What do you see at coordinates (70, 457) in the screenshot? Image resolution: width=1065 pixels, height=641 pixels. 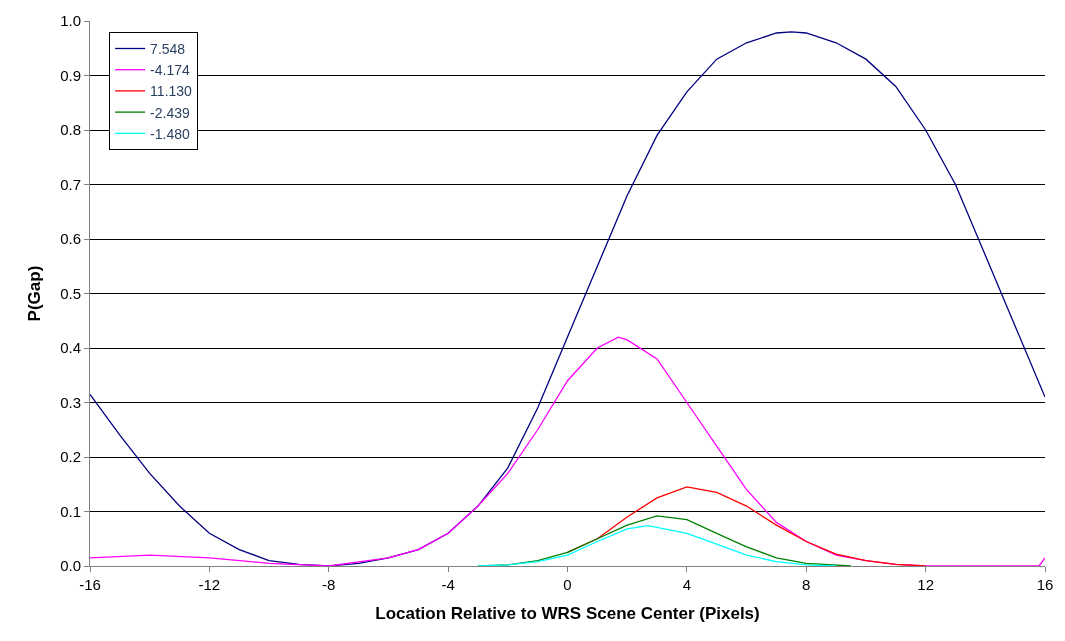 I see `y-tick-label: 0.2` at bounding box center [70, 457].